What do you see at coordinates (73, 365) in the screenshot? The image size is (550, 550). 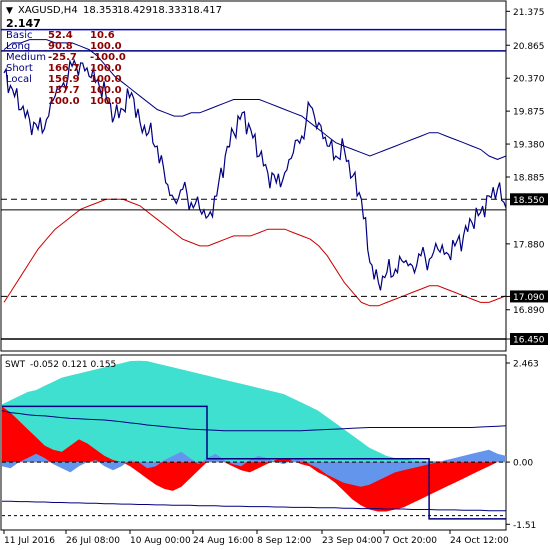 I see `indicator-values: -0.052 0.121 0.155` at bounding box center [73, 365].